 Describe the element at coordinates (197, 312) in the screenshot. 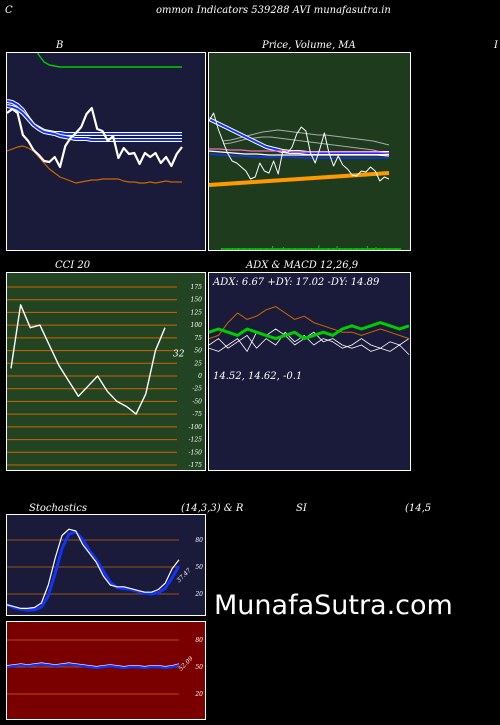

I see `cci-tick-label: 125` at that location.